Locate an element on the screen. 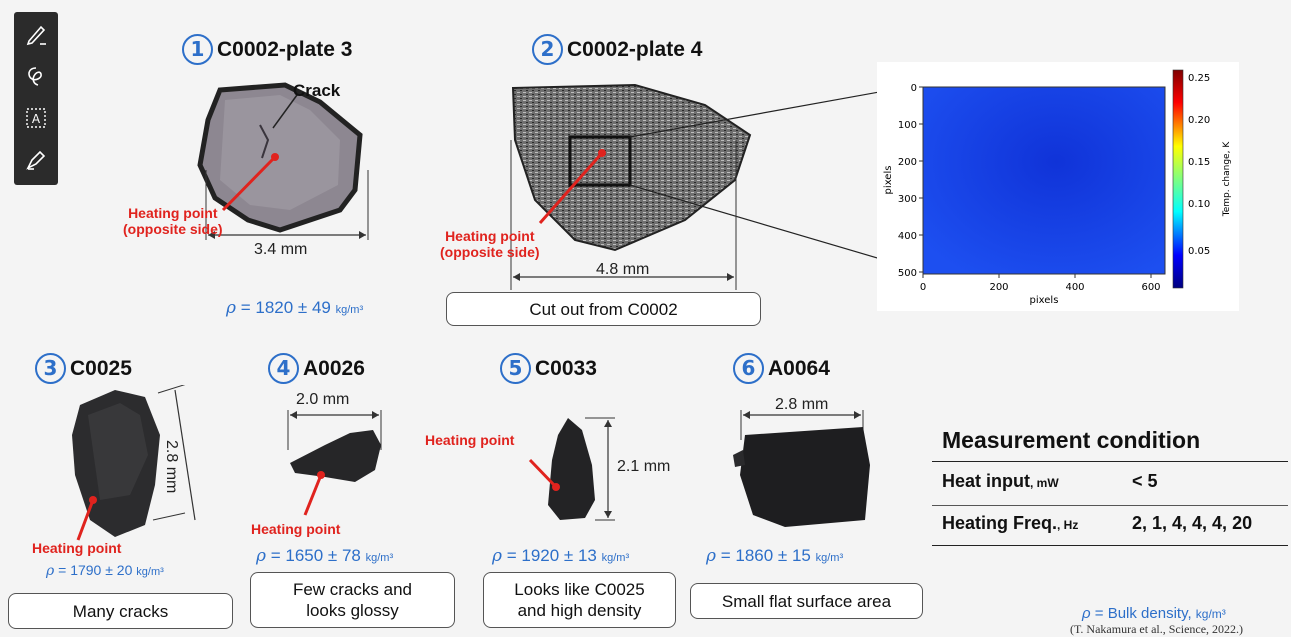  sample-name: C0002-plate 4 is located at coordinates (635, 49).